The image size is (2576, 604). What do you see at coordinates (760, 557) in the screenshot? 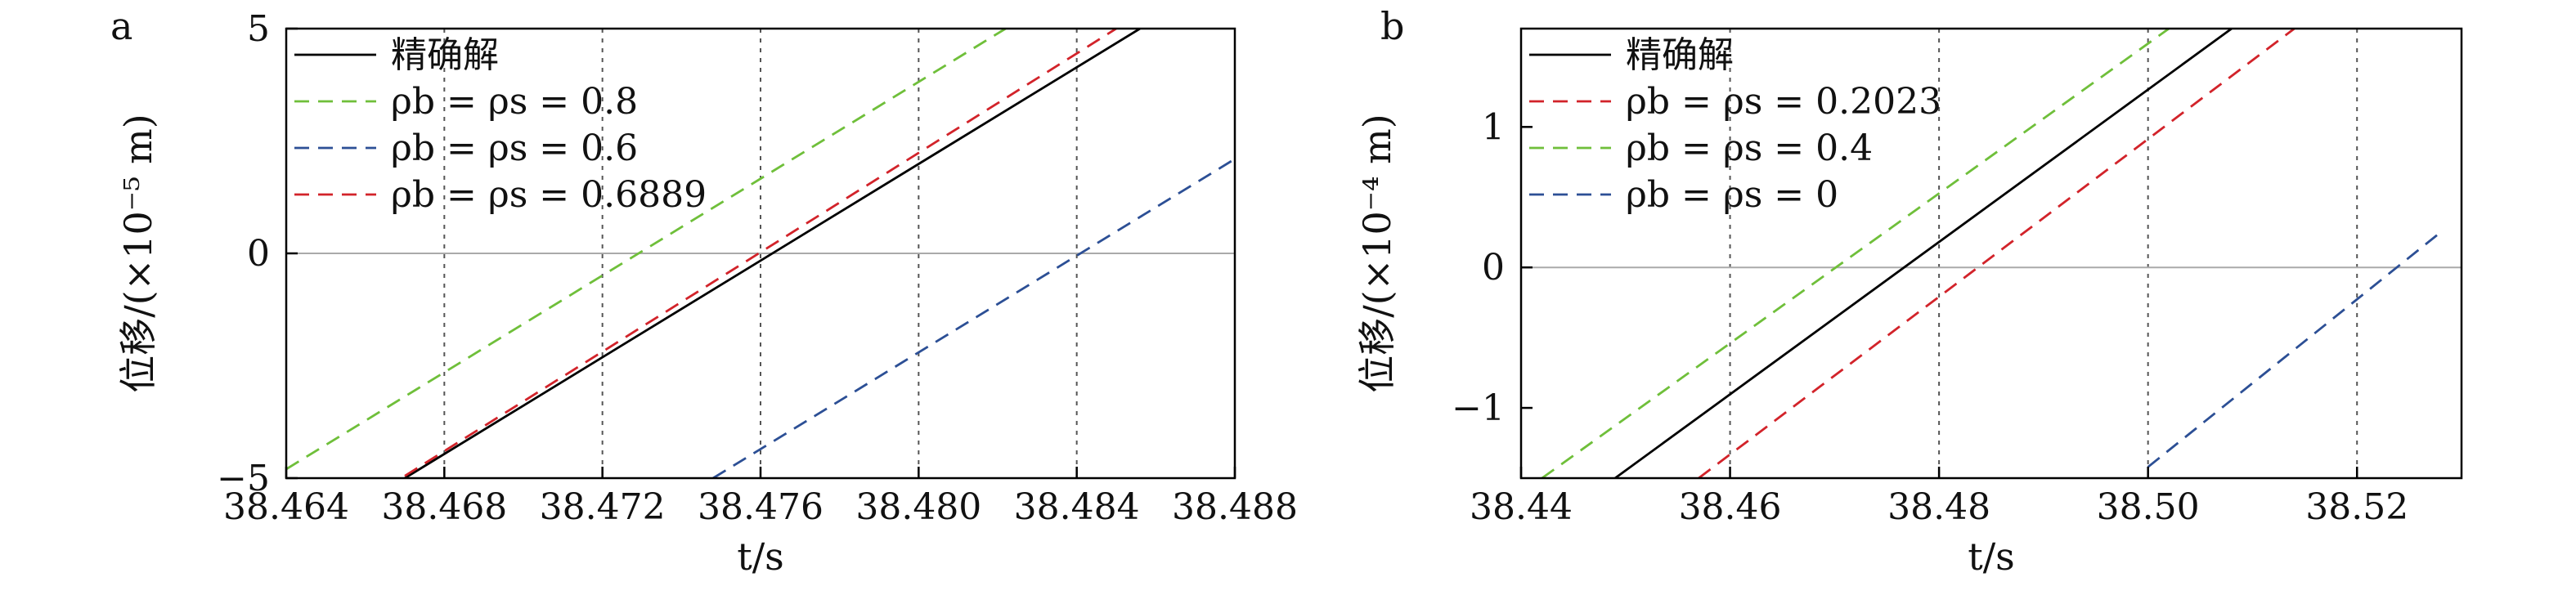
I see `panel-a-x-axis-label: t/s` at bounding box center [760, 557].